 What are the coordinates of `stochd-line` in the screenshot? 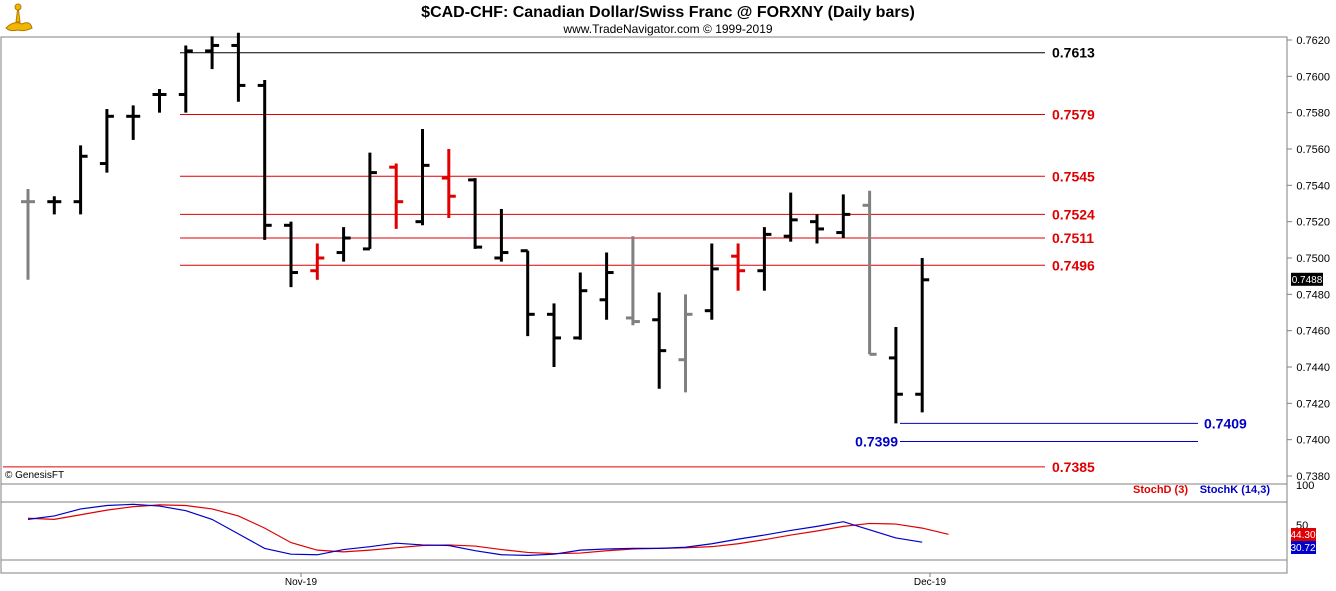 It's located at (488, 529).